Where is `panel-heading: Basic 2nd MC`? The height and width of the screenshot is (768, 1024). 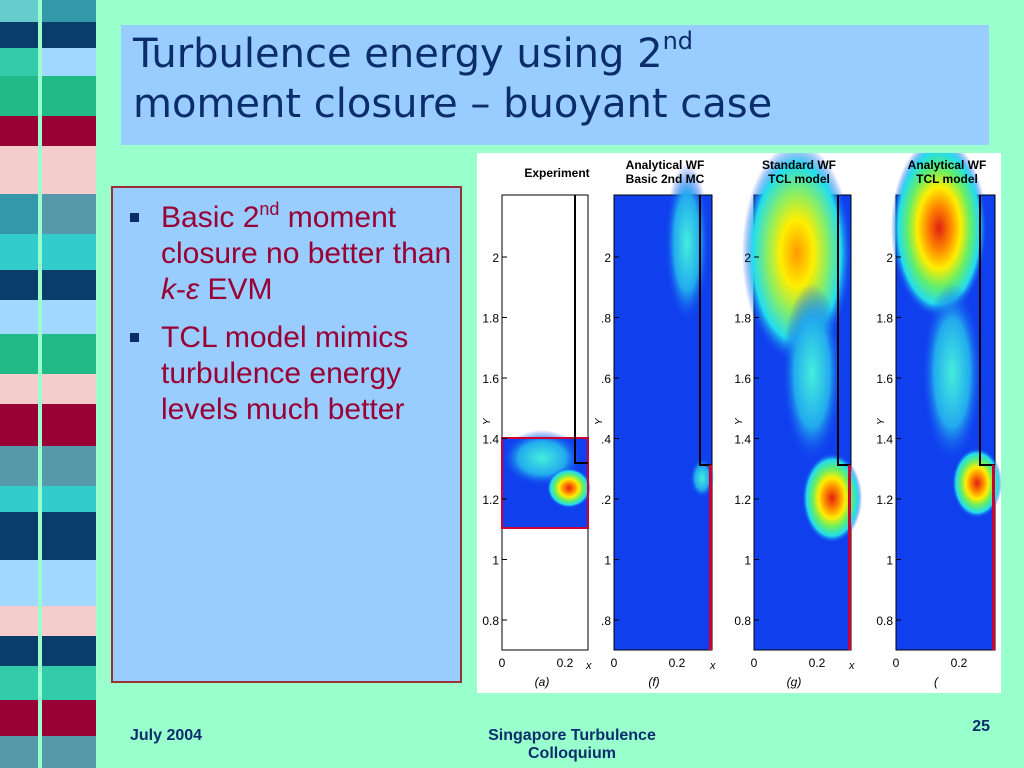
panel-heading: Basic 2nd MC is located at coordinates (665, 179).